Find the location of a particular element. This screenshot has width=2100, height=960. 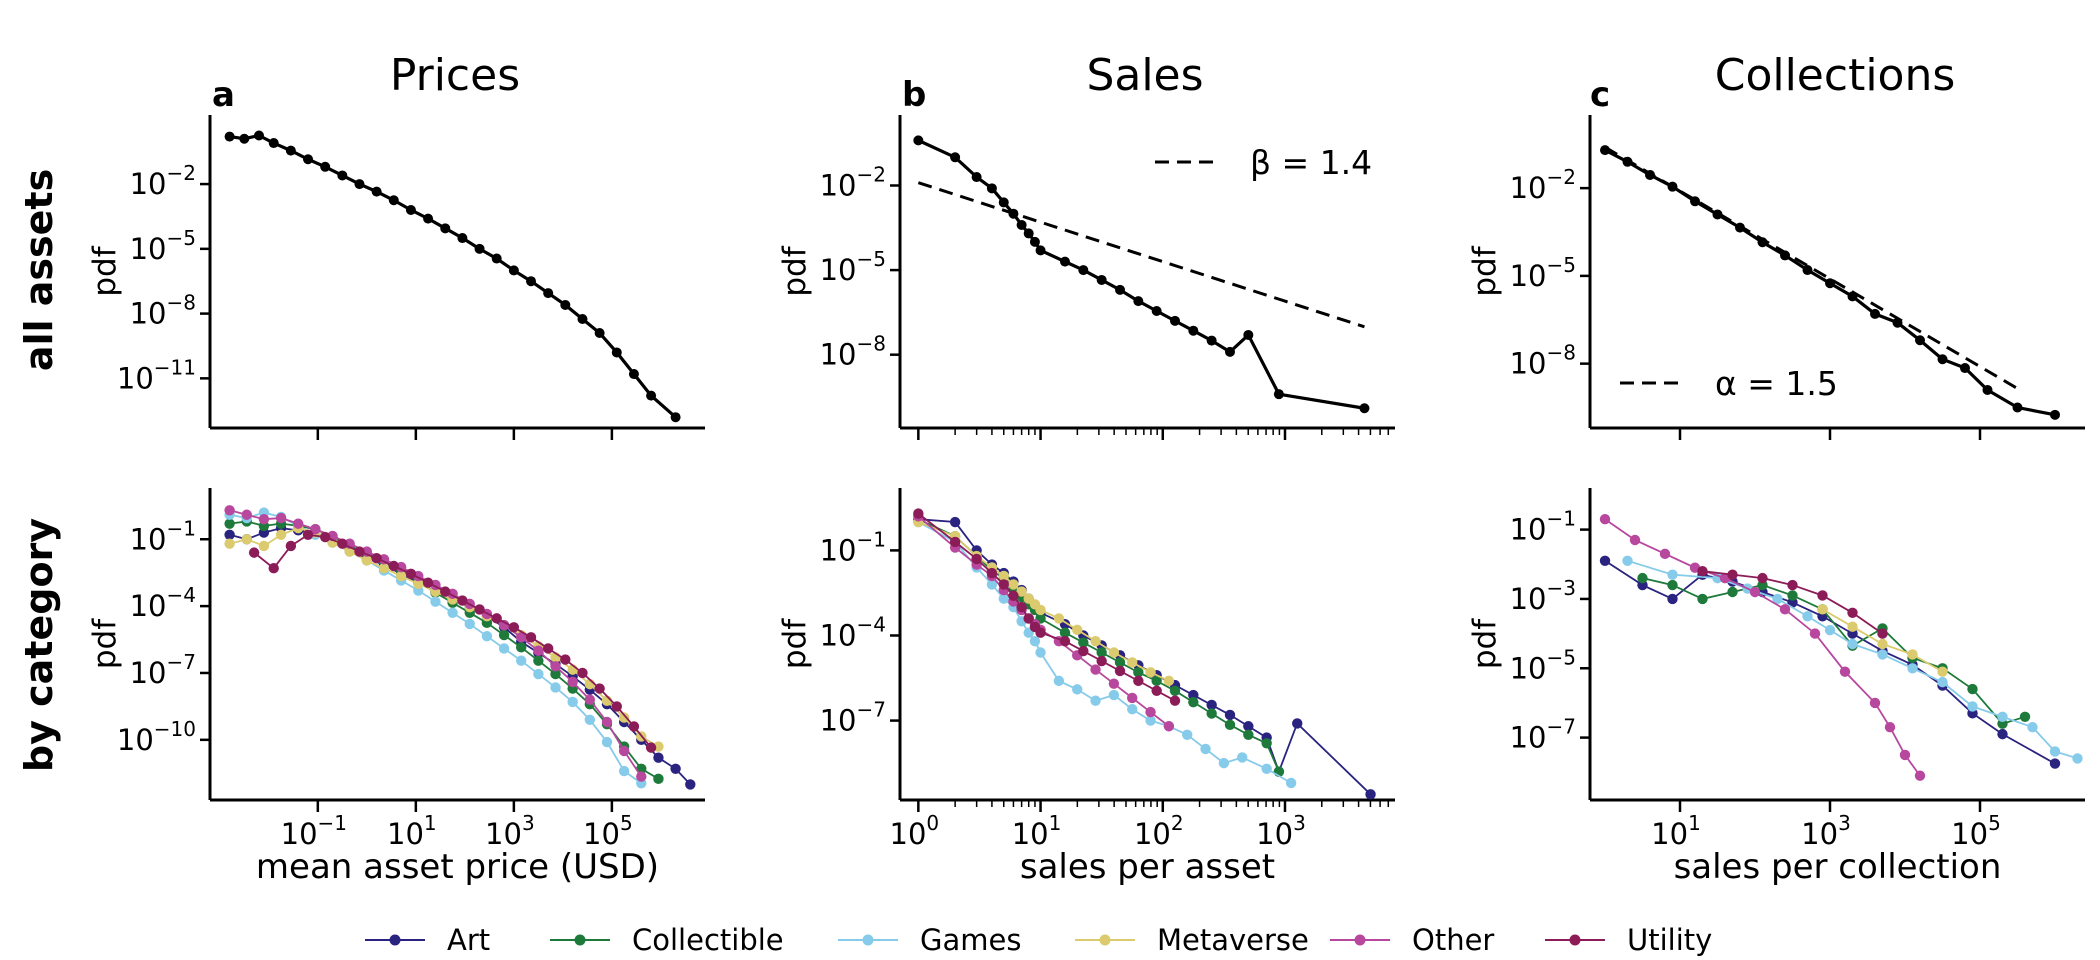

y-tick-label: 10⁻⁵ is located at coordinates (163, 246).